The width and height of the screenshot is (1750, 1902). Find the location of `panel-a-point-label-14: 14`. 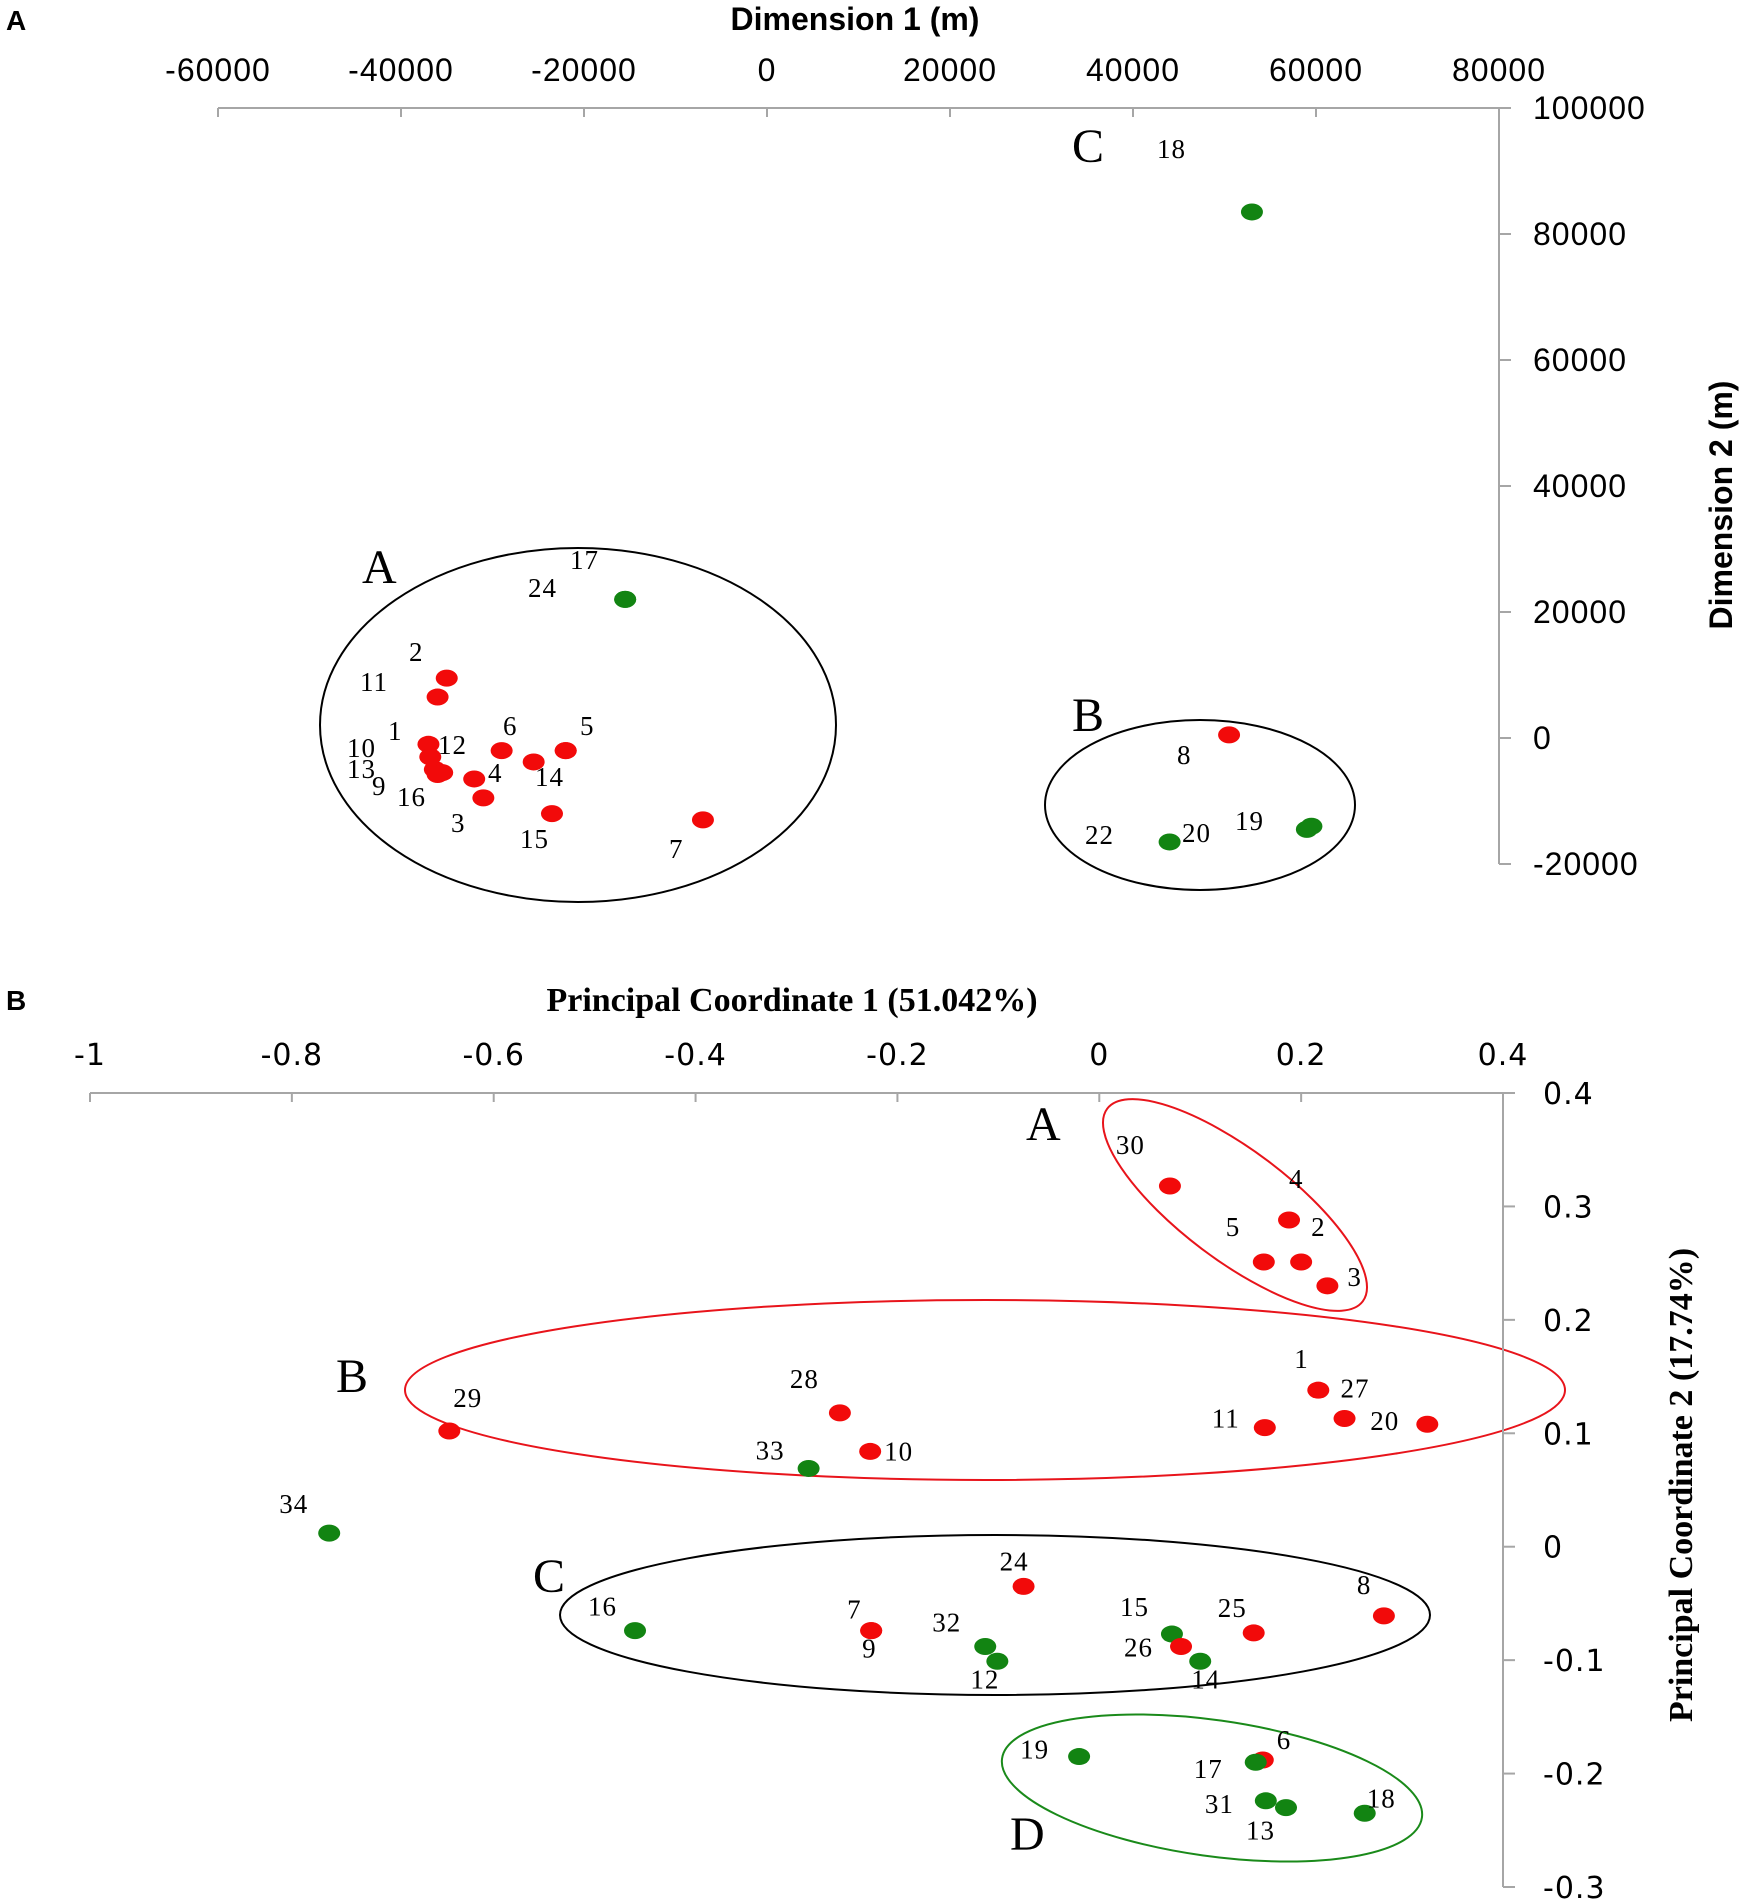

panel-a-point-label-14: 14 is located at coordinates (549, 777).